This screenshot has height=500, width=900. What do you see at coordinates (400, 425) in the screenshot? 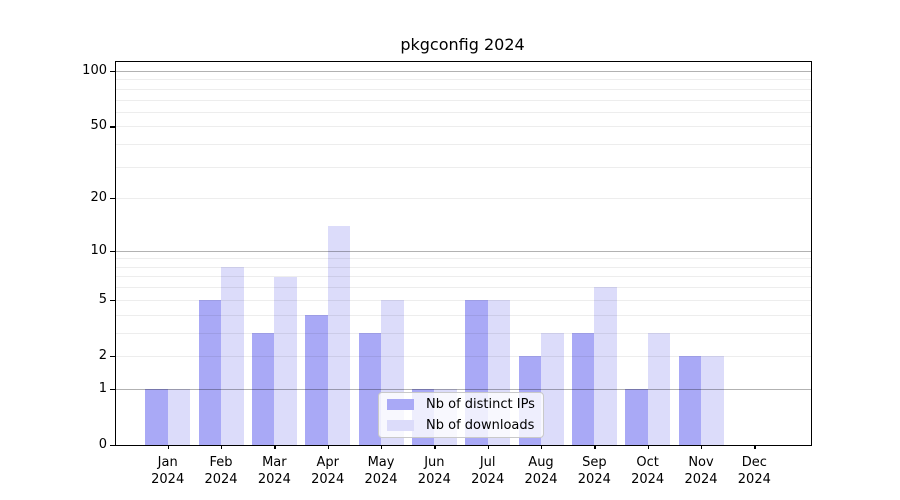
I see `legend-swatch-downloads-icon` at bounding box center [400, 425].